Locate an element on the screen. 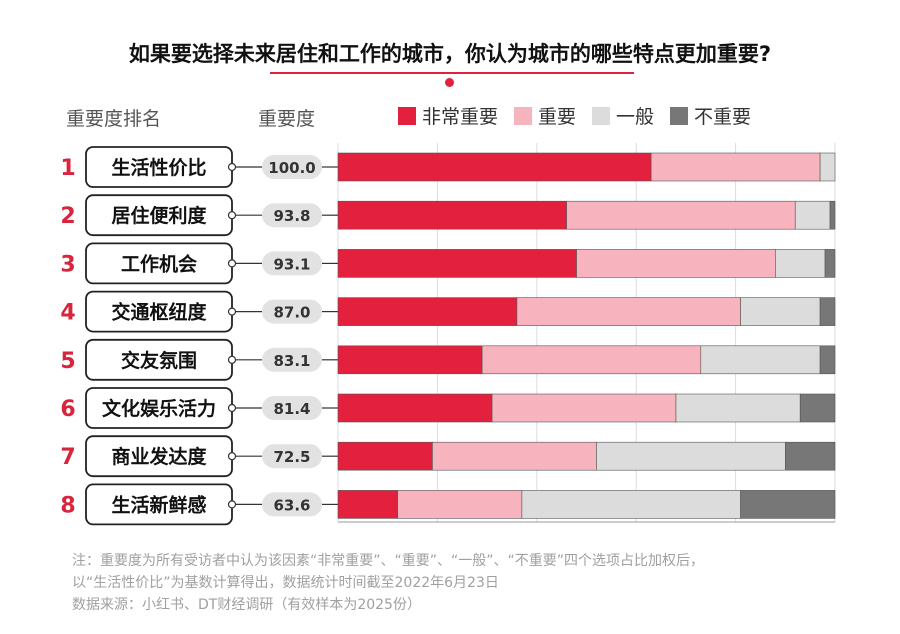  score-value: 93.8 is located at coordinates (291, 216).